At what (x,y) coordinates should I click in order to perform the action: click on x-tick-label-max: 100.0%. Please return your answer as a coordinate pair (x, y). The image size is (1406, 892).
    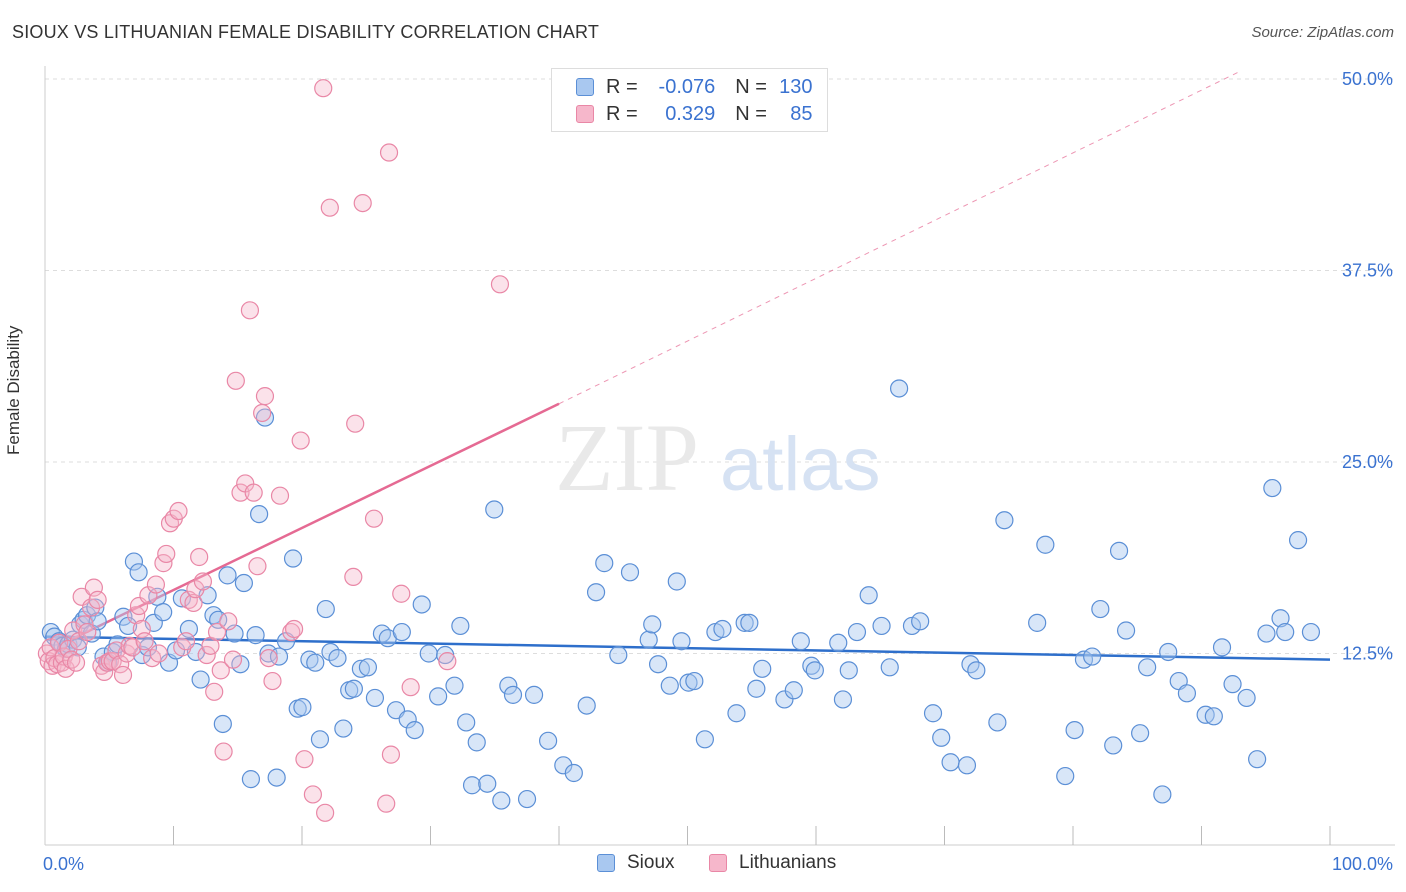
    Looking at the image, I should click on (1362, 864).